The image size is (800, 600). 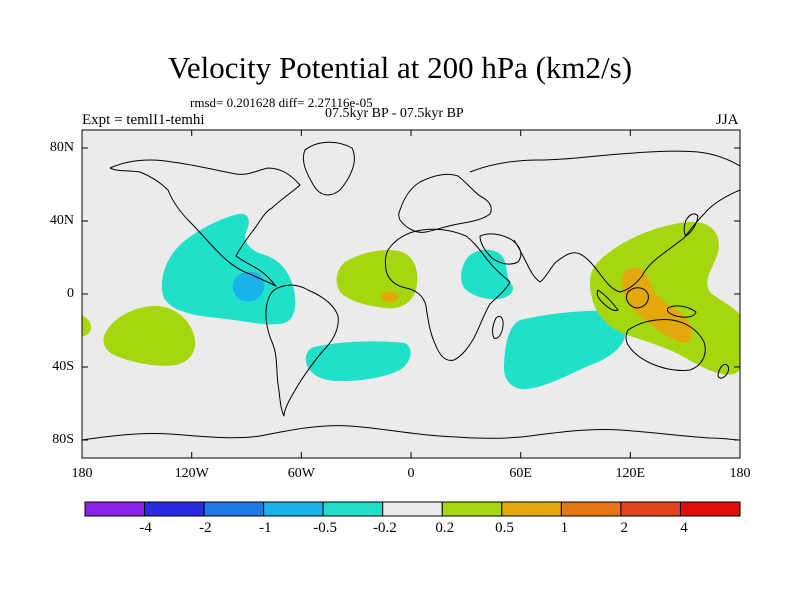 I want to click on colorbar-label: 4, so click(x=684, y=528).